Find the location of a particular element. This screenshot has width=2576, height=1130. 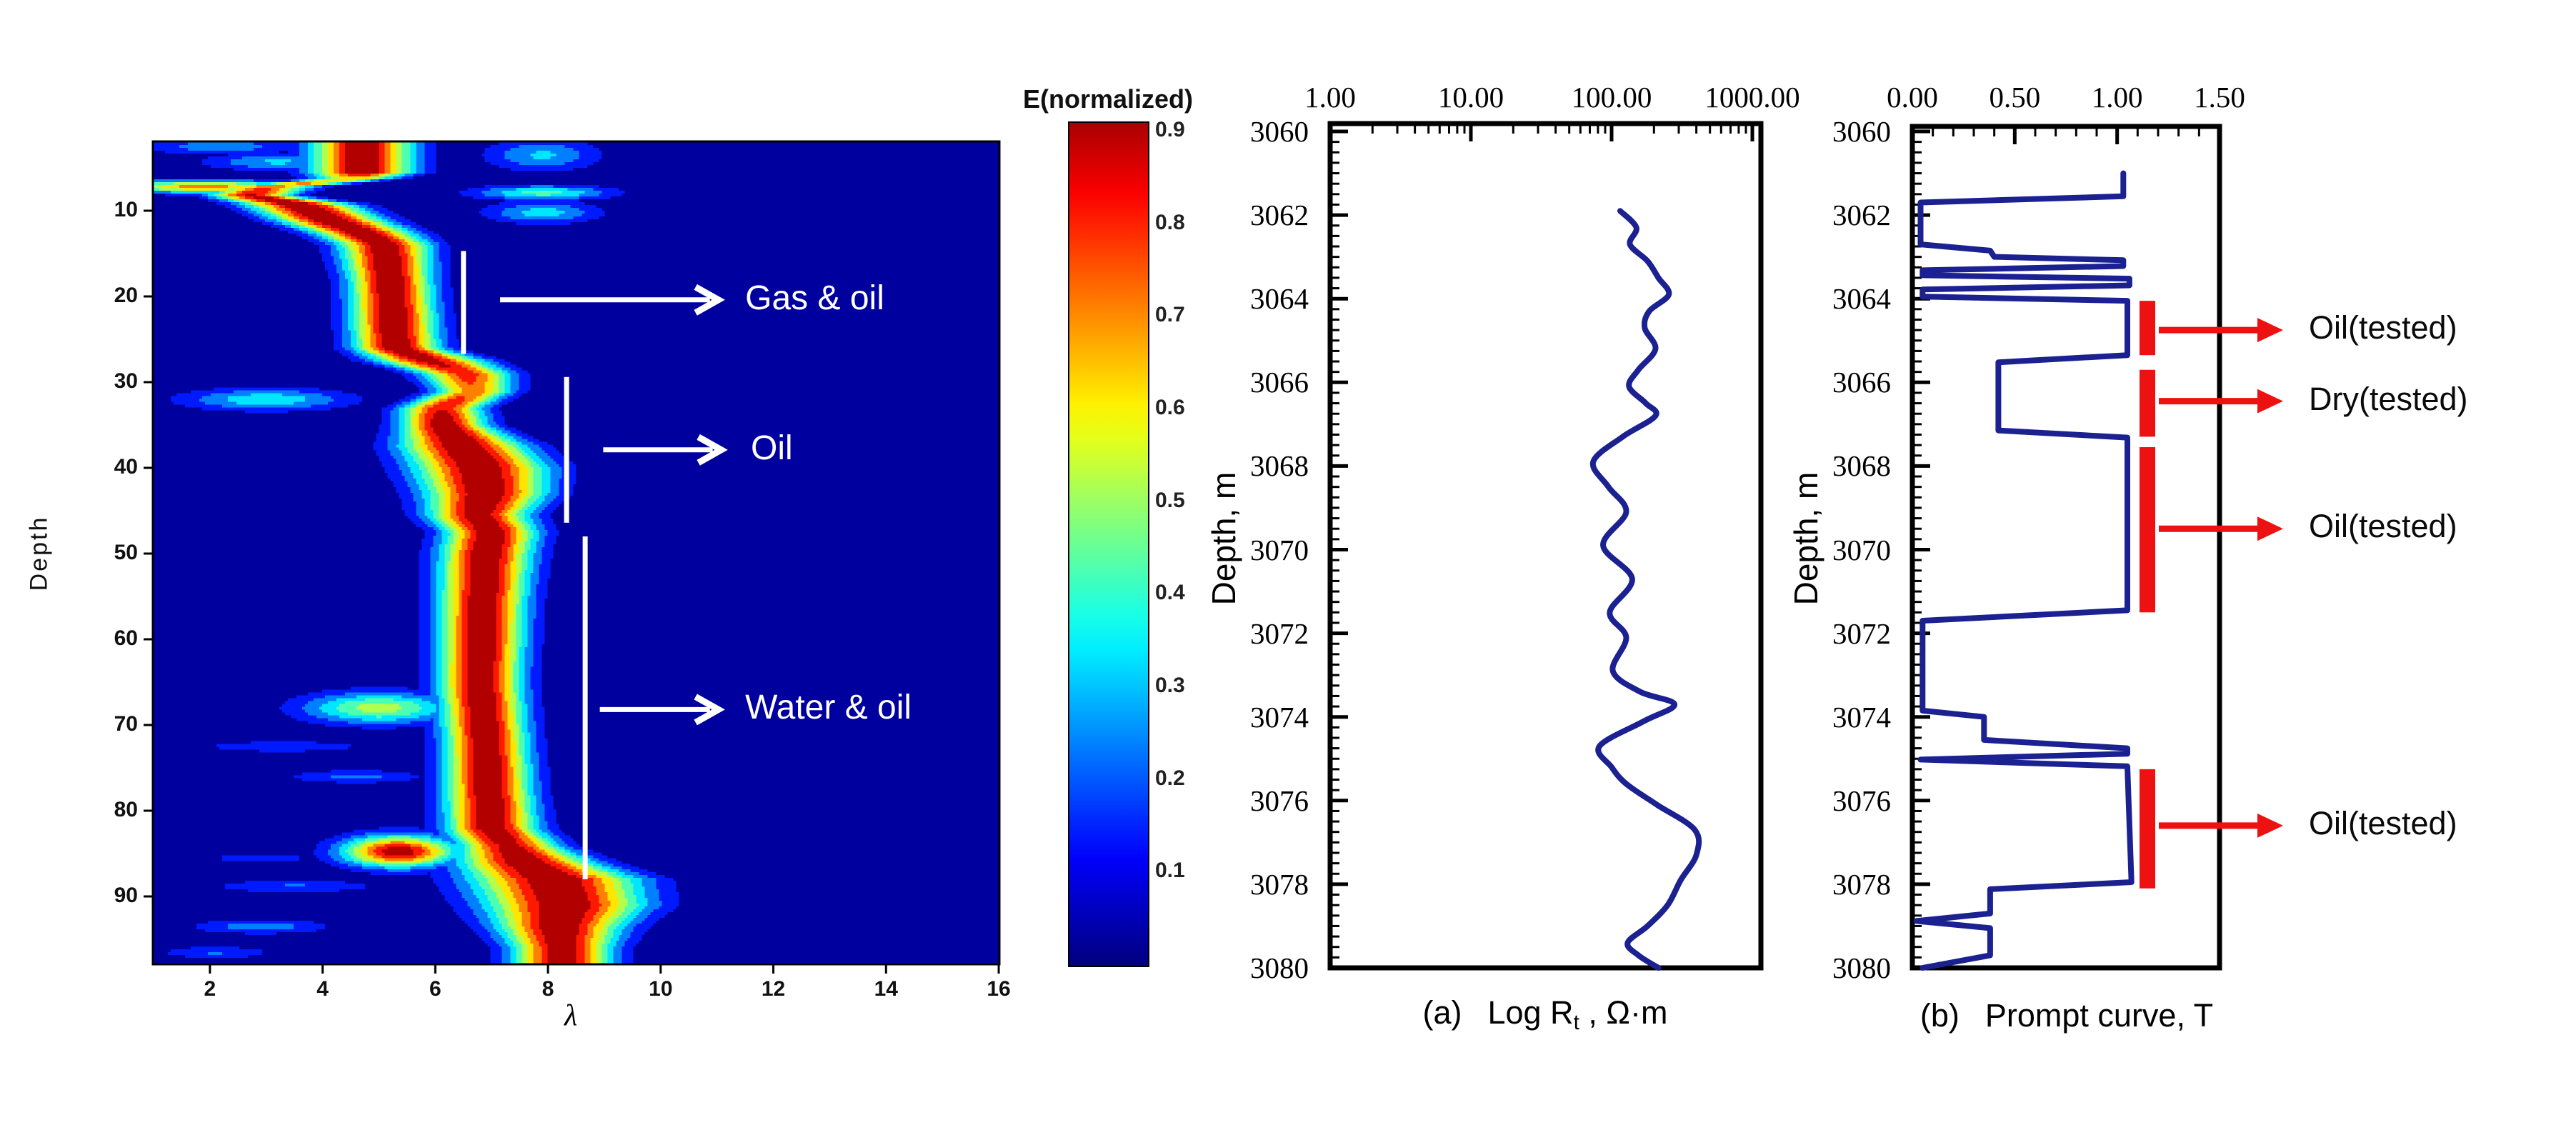

plot-b-caption-main: Prompt curve, T is located at coordinates (2100, 1015).